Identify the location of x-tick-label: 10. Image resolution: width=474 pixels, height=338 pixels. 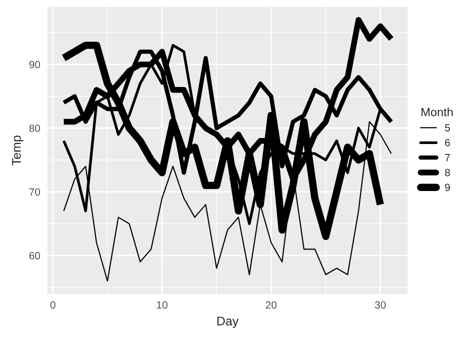
(162, 305).